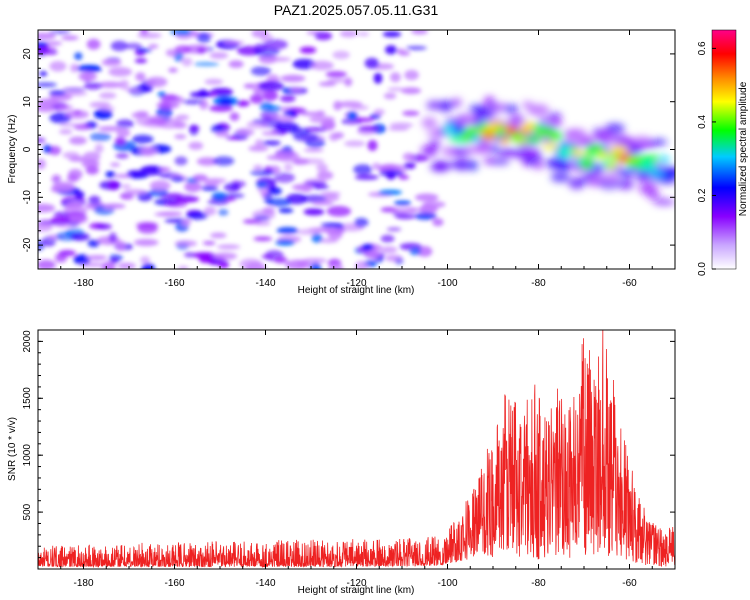  What do you see at coordinates (27, 398) in the screenshot?
I see `y-tick-label: 1500` at bounding box center [27, 398].